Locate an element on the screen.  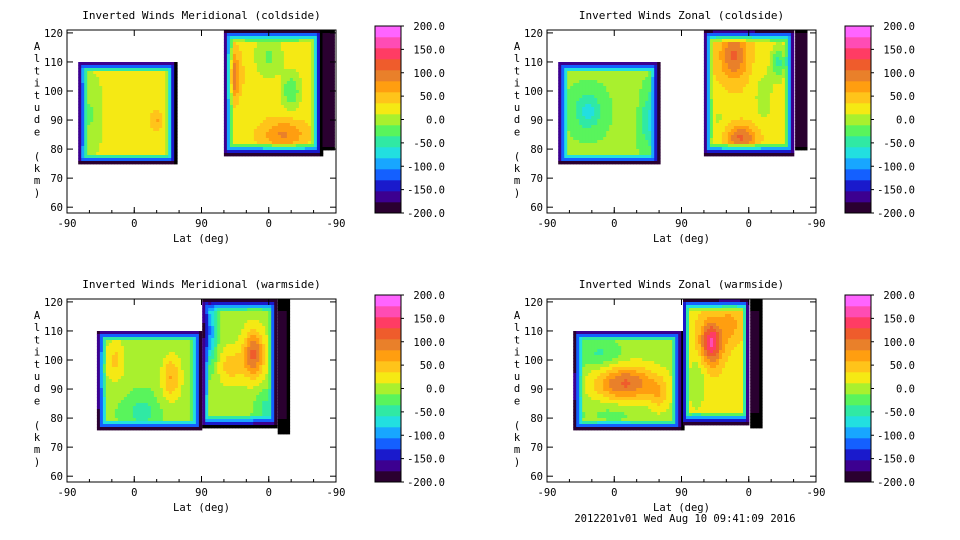
y-tick-label: 90 is located at coordinates (56, 121).